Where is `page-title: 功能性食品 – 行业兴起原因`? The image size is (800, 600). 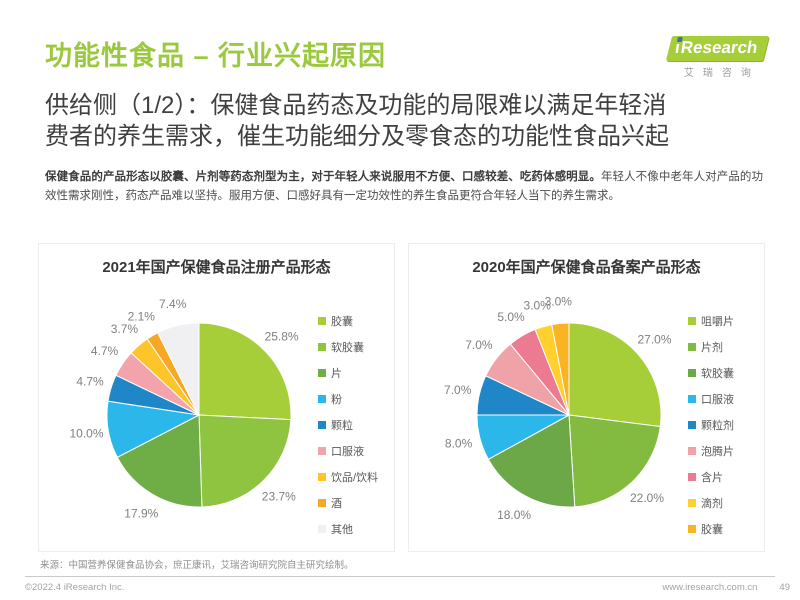 page-title: 功能性食品 – 行业兴起原因 is located at coordinates (216, 56).